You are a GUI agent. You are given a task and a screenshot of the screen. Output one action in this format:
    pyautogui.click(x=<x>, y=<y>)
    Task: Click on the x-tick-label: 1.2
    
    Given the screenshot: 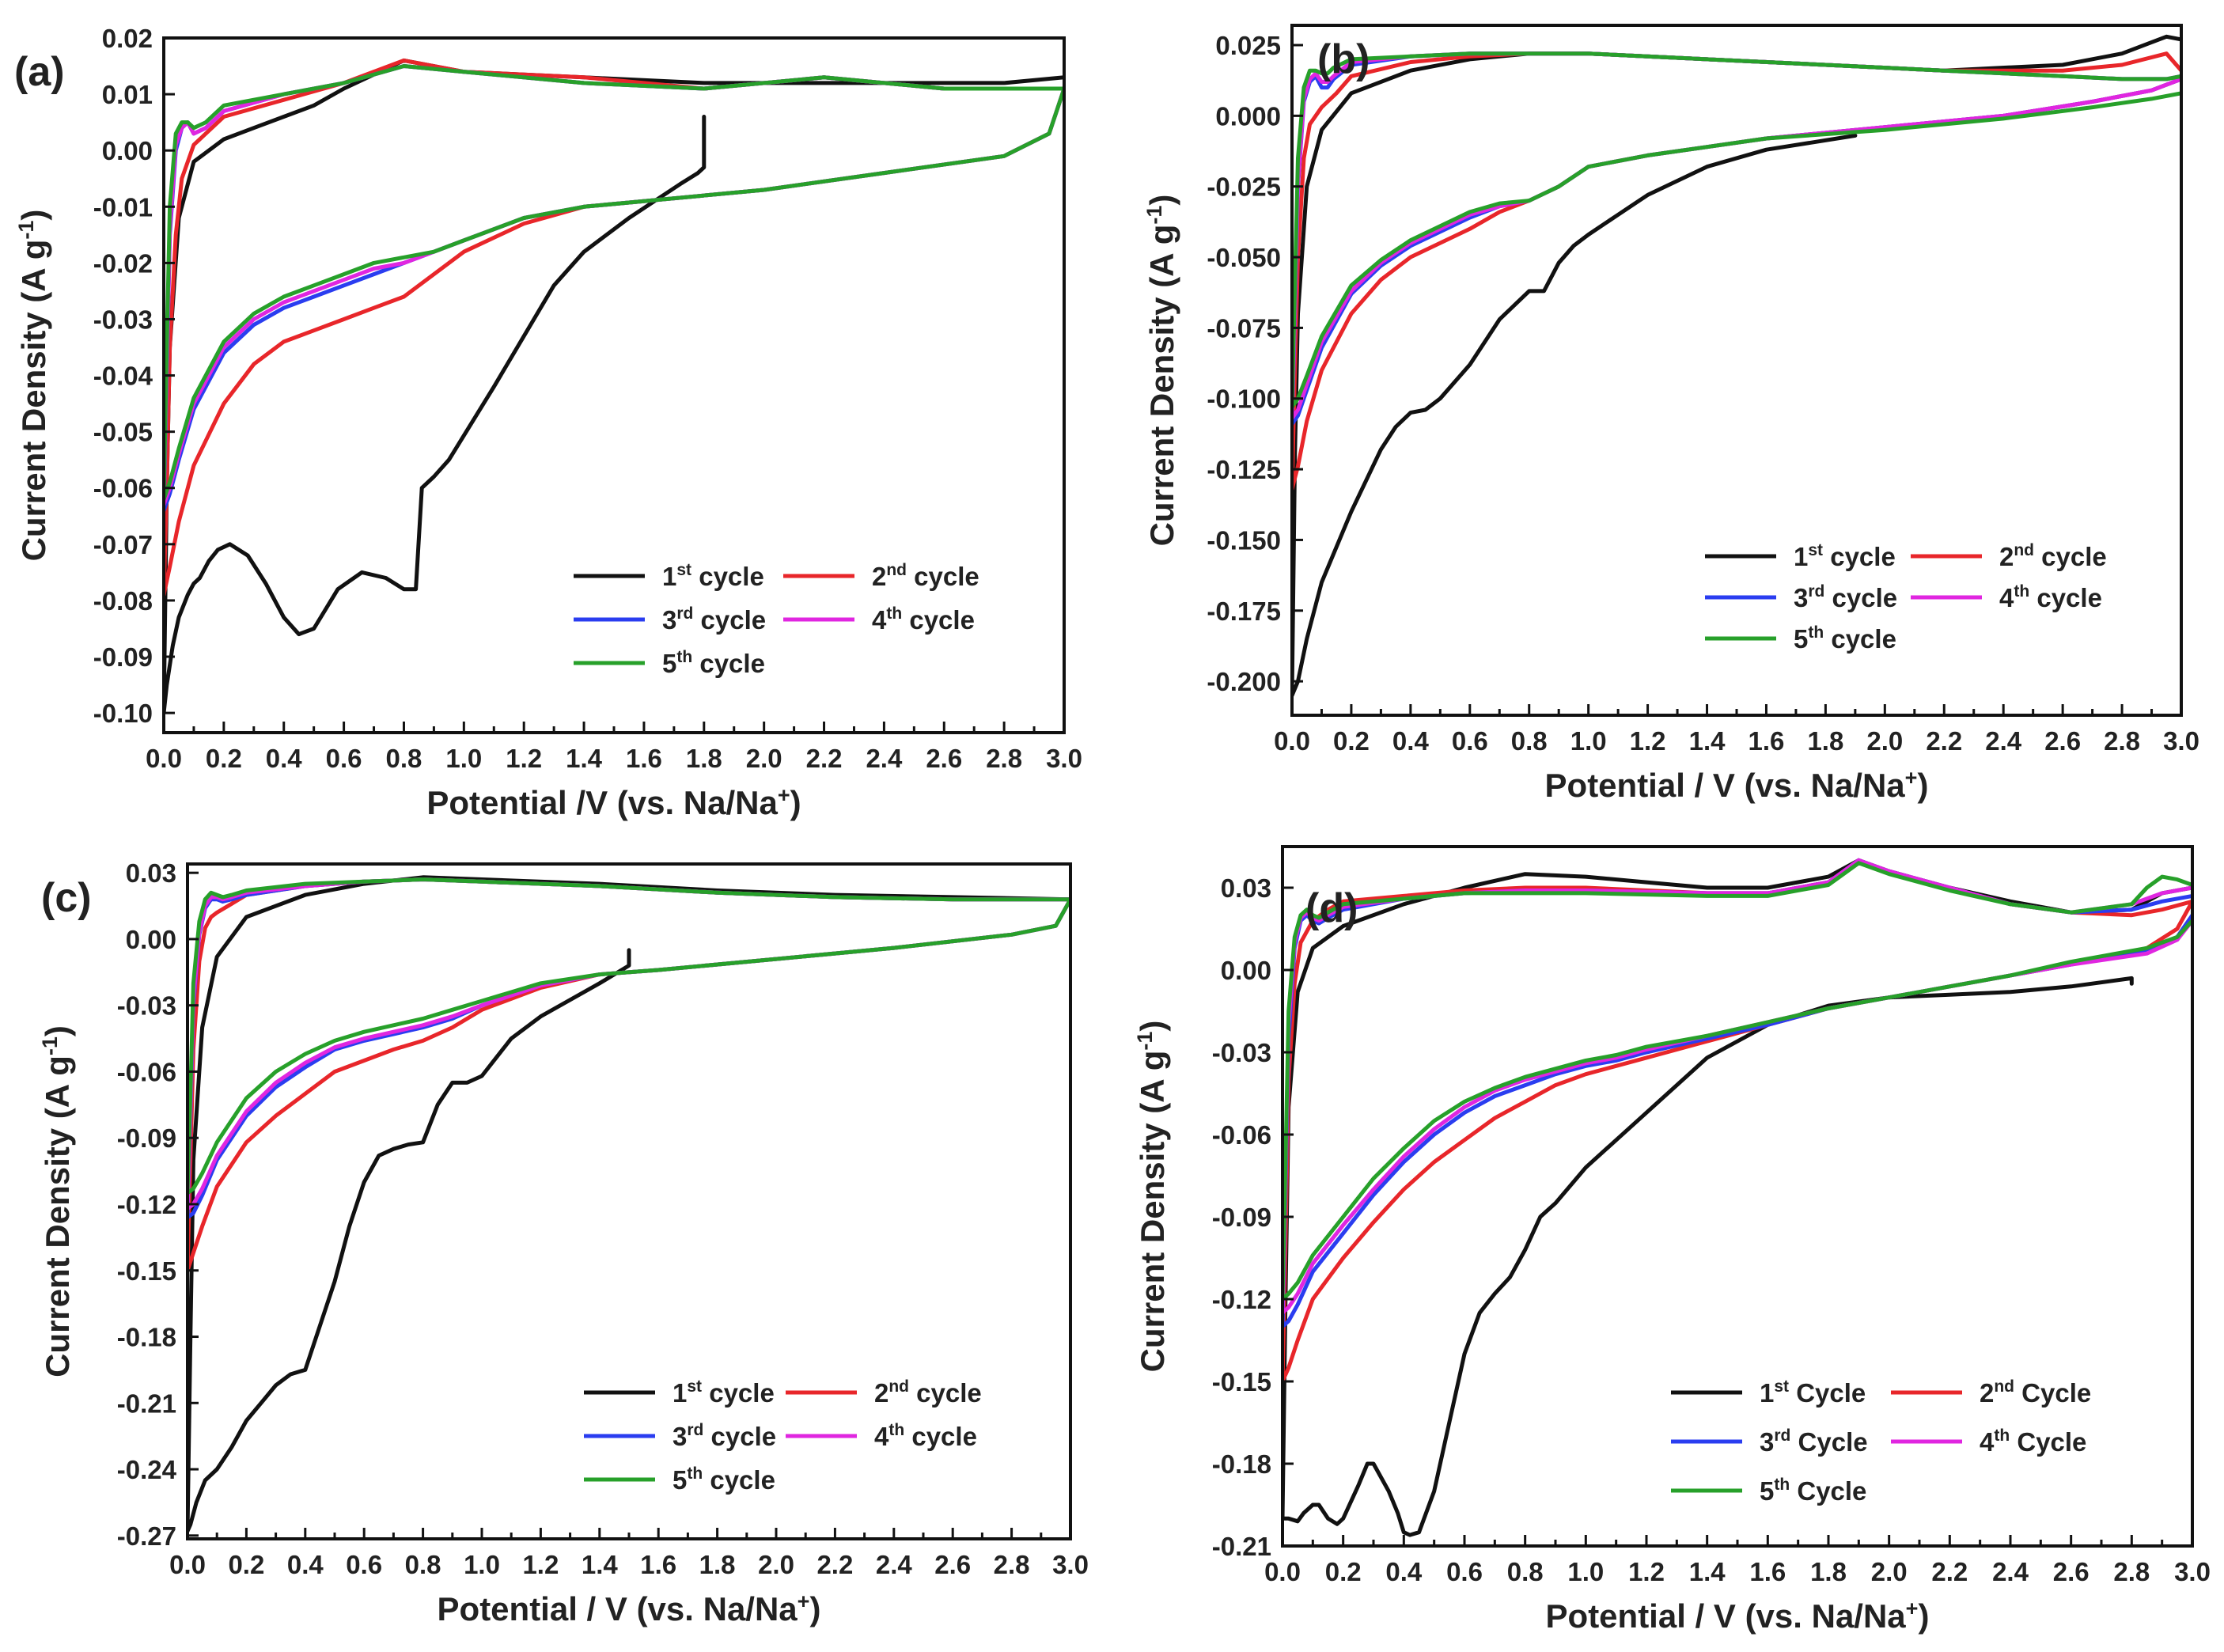 What is the action you would take?
    pyautogui.click(x=1648, y=741)
    